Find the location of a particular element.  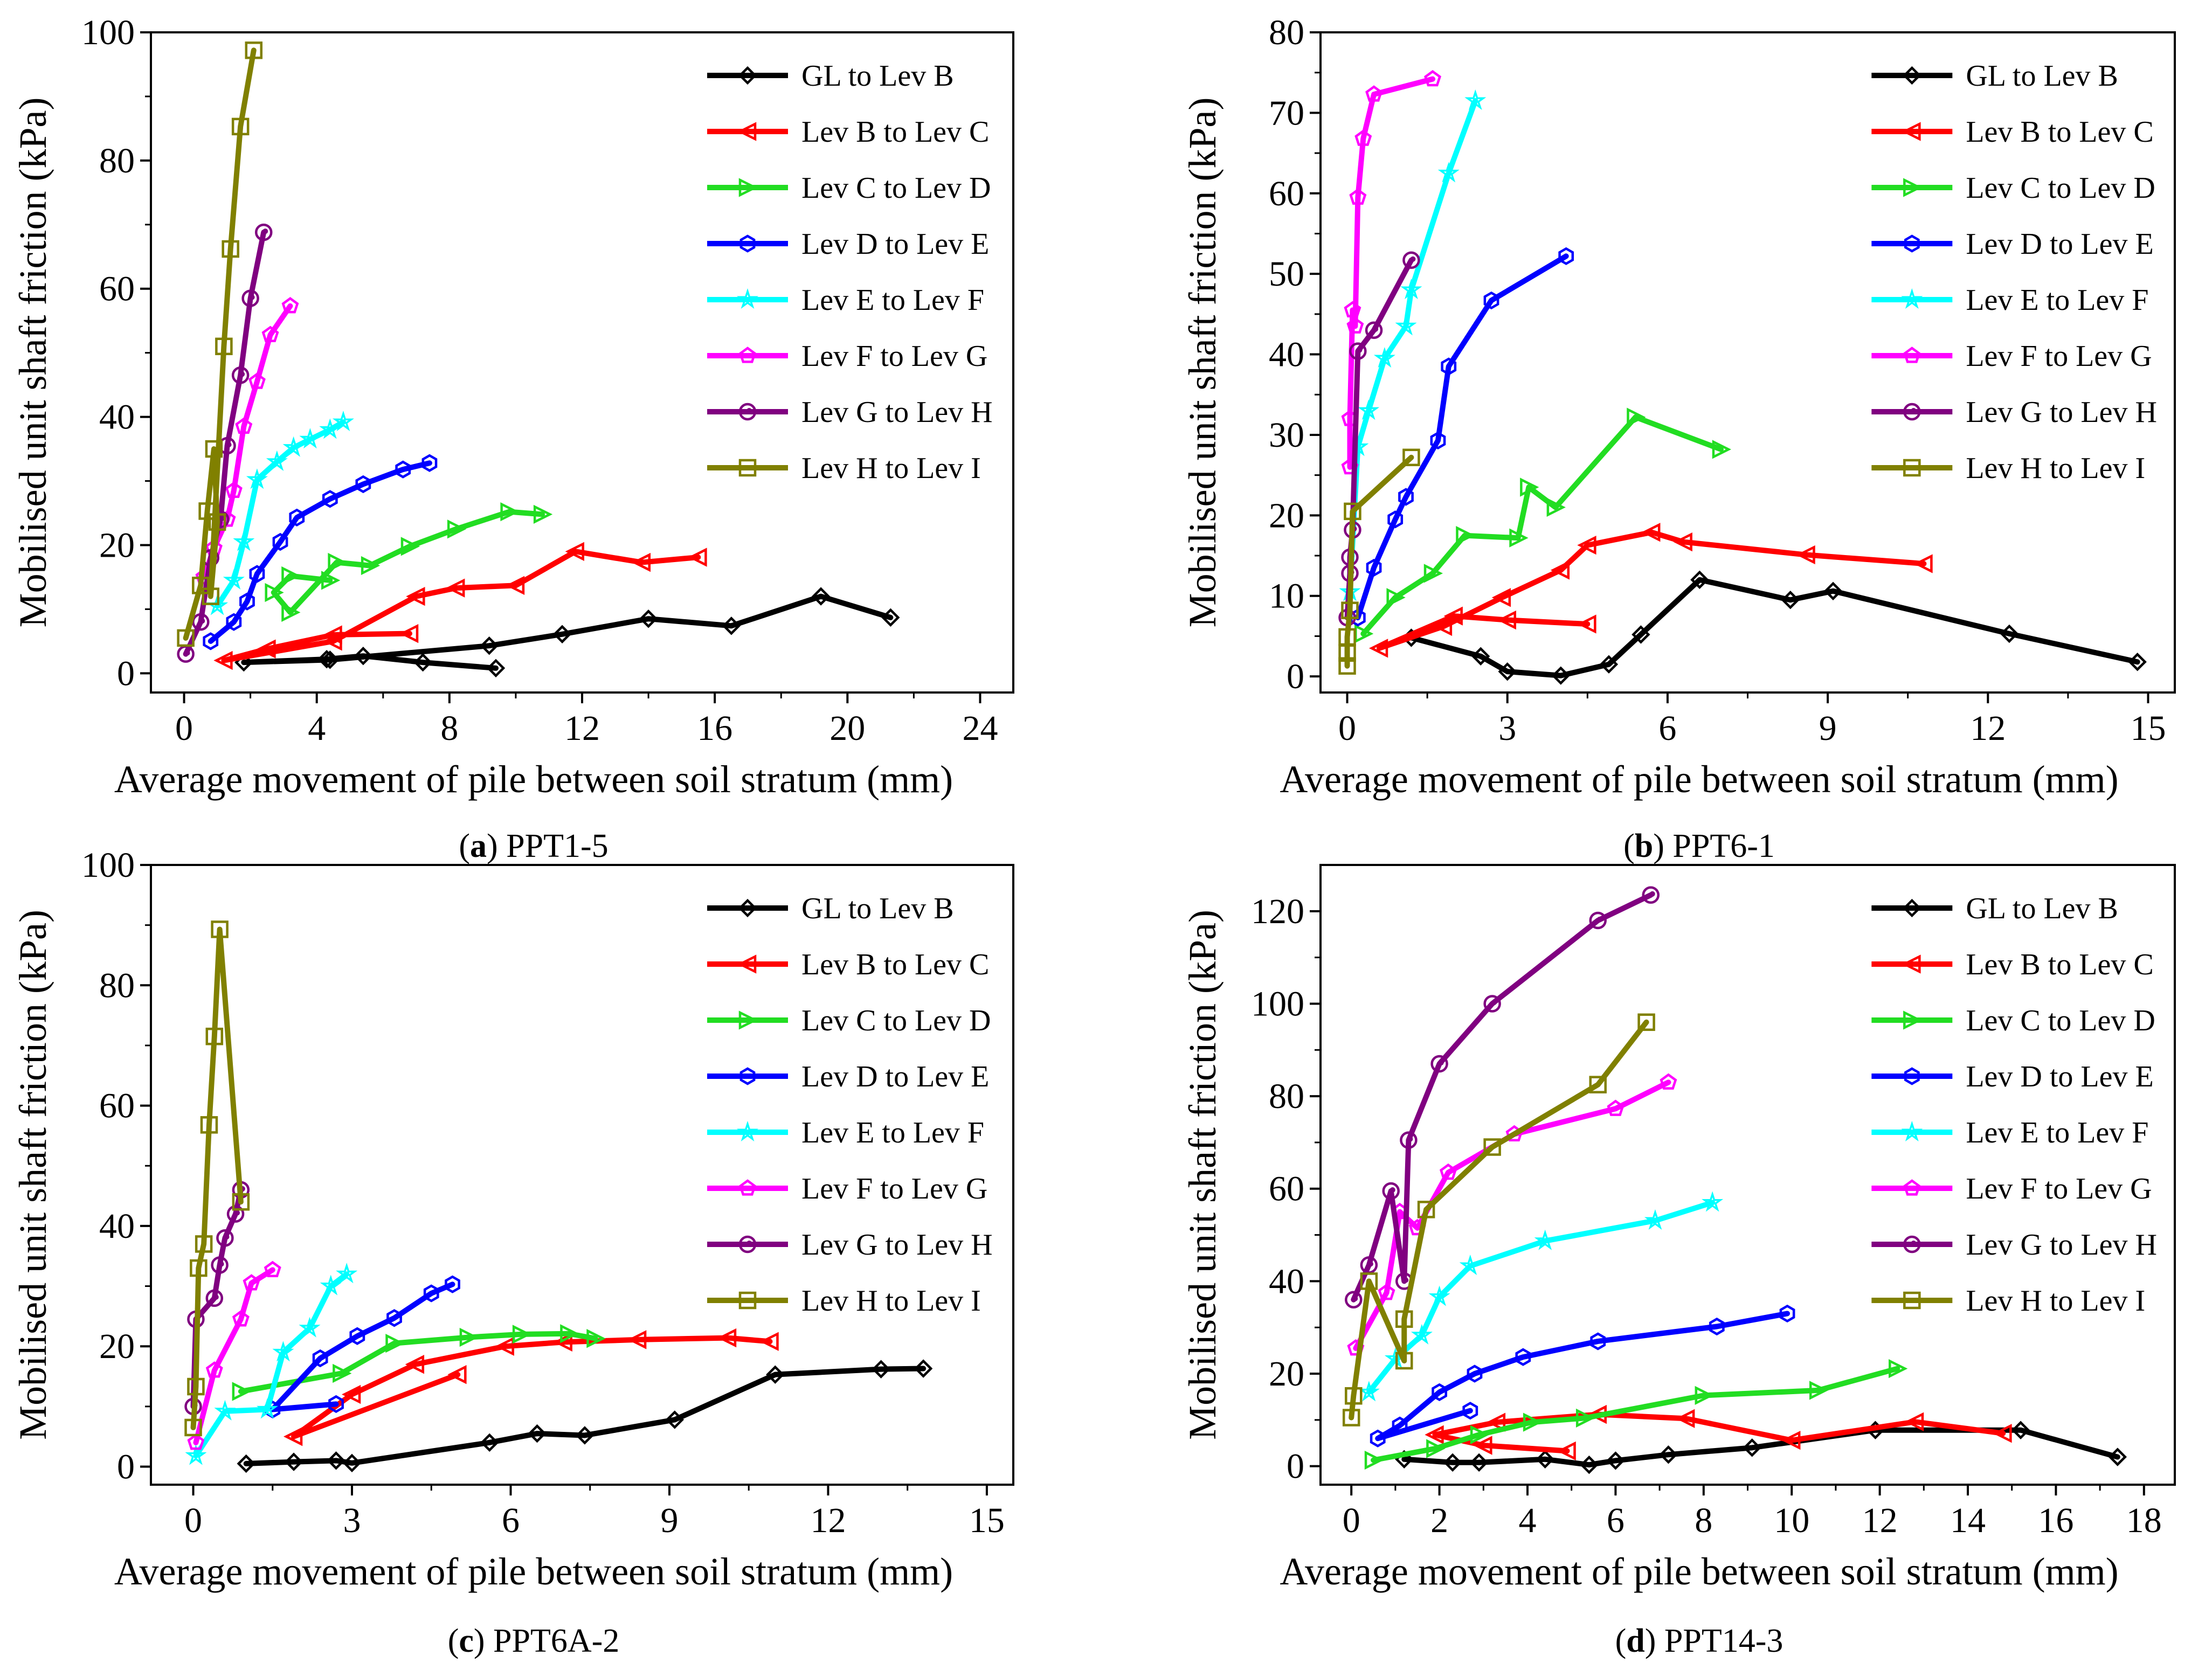

x-tick-label: 12 is located at coordinates (828, 1520).